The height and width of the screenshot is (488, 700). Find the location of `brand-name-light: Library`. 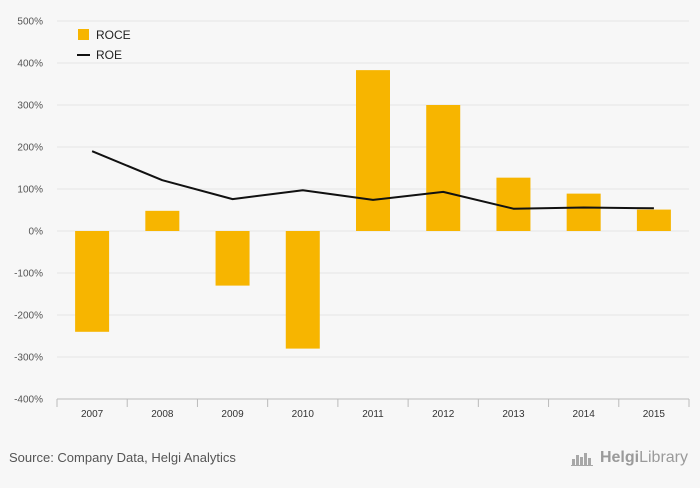

brand-name-light: Library is located at coordinates (663, 457).